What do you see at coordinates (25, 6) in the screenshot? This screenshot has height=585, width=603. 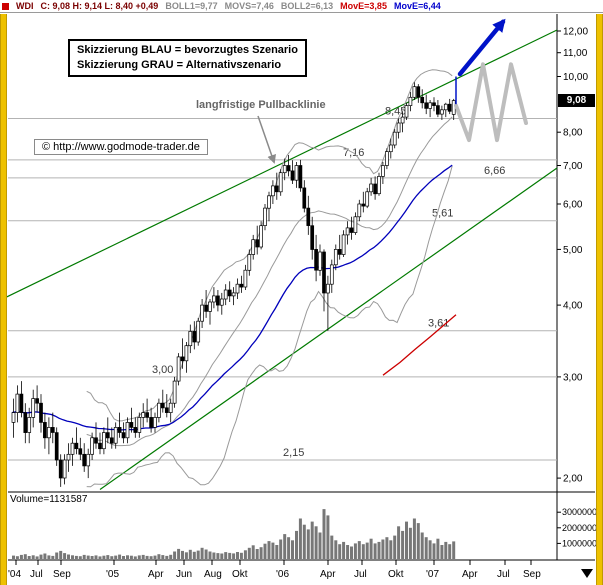 I see `symbol-label: WDI` at bounding box center [25, 6].